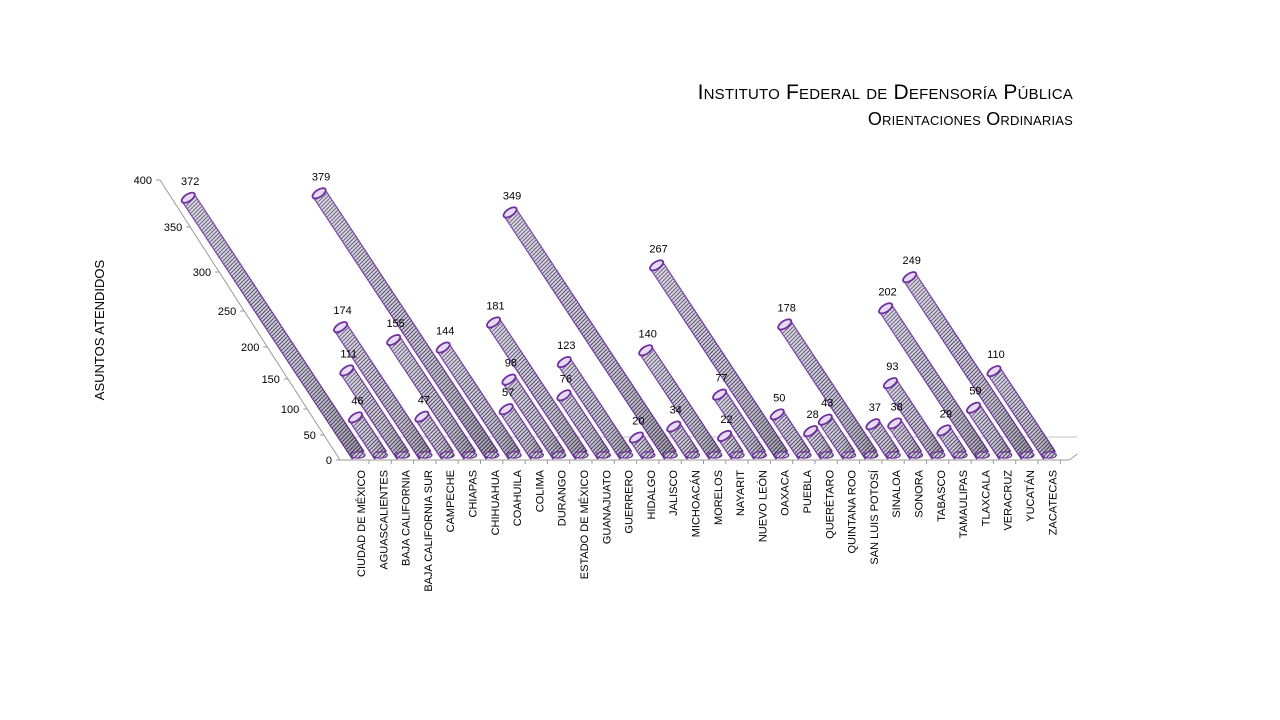 This screenshot has width=1280, height=720. I want to click on data-label: 76, so click(566, 379).